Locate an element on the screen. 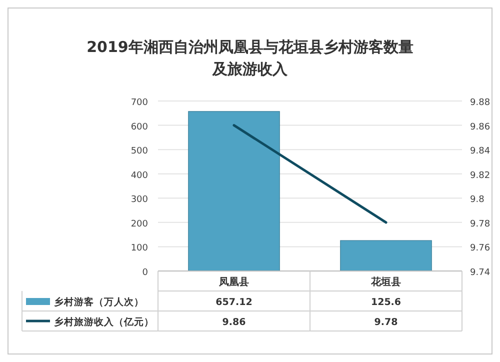 The image size is (500, 362). y2-tick-label: 9.8 is located at coordinates (477, 200).